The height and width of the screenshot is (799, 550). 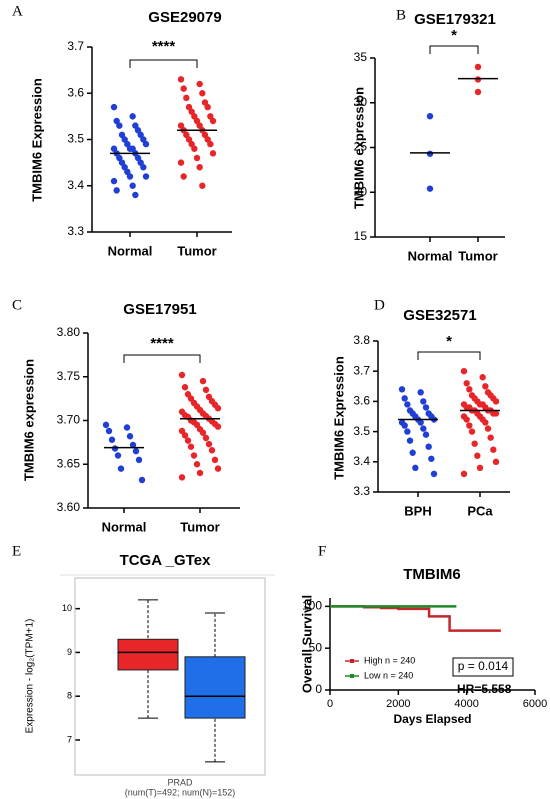 I want to click on chart-title: GSE29079, so click(x=184, y=17).